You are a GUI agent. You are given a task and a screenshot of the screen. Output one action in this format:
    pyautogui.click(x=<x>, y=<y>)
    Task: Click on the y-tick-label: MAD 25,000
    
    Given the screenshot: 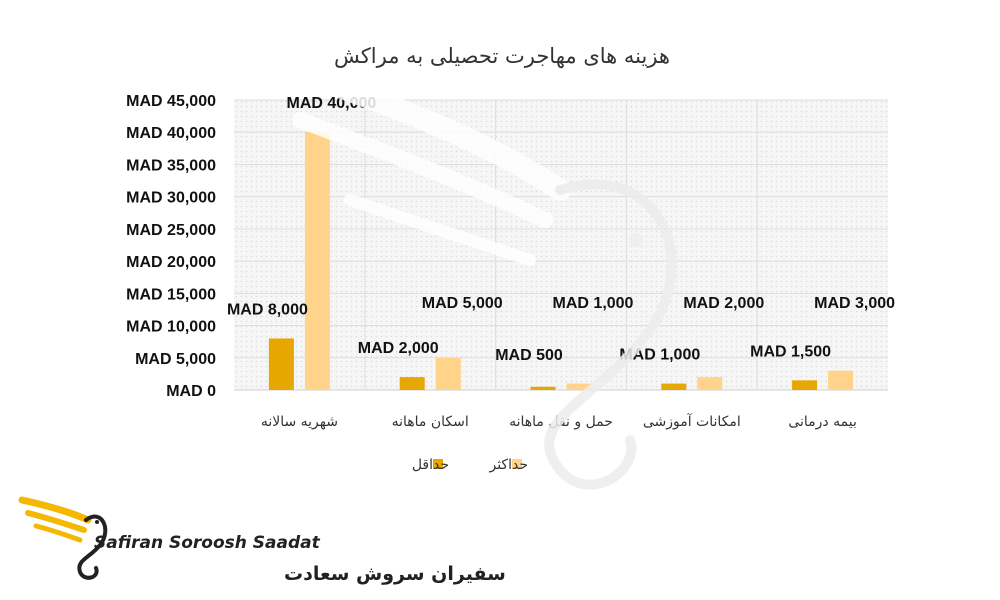 What is the action you would take?
    pyautogui.click(x=171, y=230)
    